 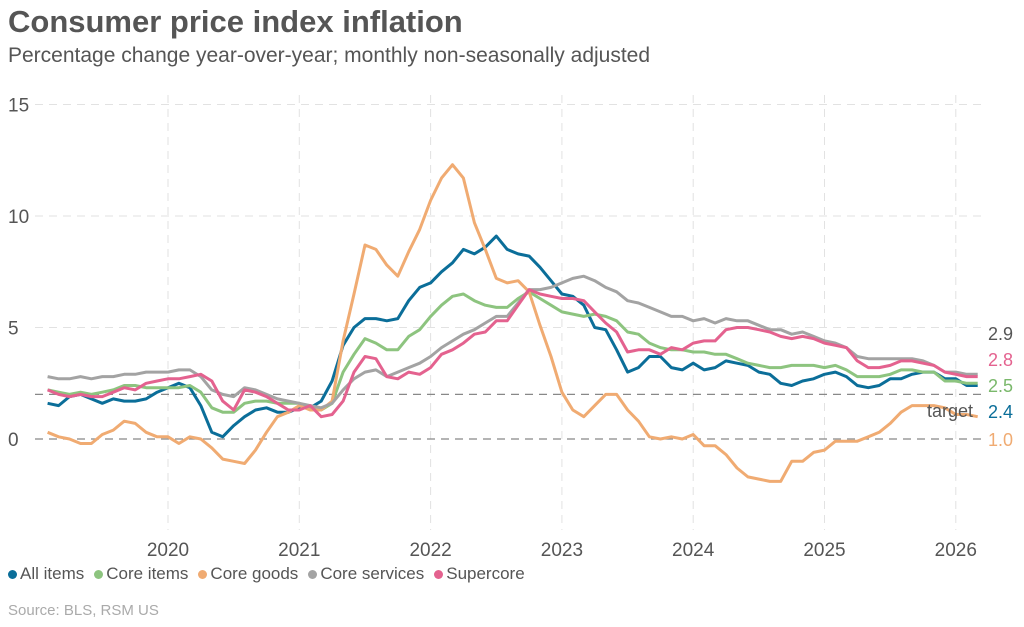 What do you see at coordinates (168, 550) in the screenshot?
I see `x-tick-label: 2020` at bounding box center [168, 550].